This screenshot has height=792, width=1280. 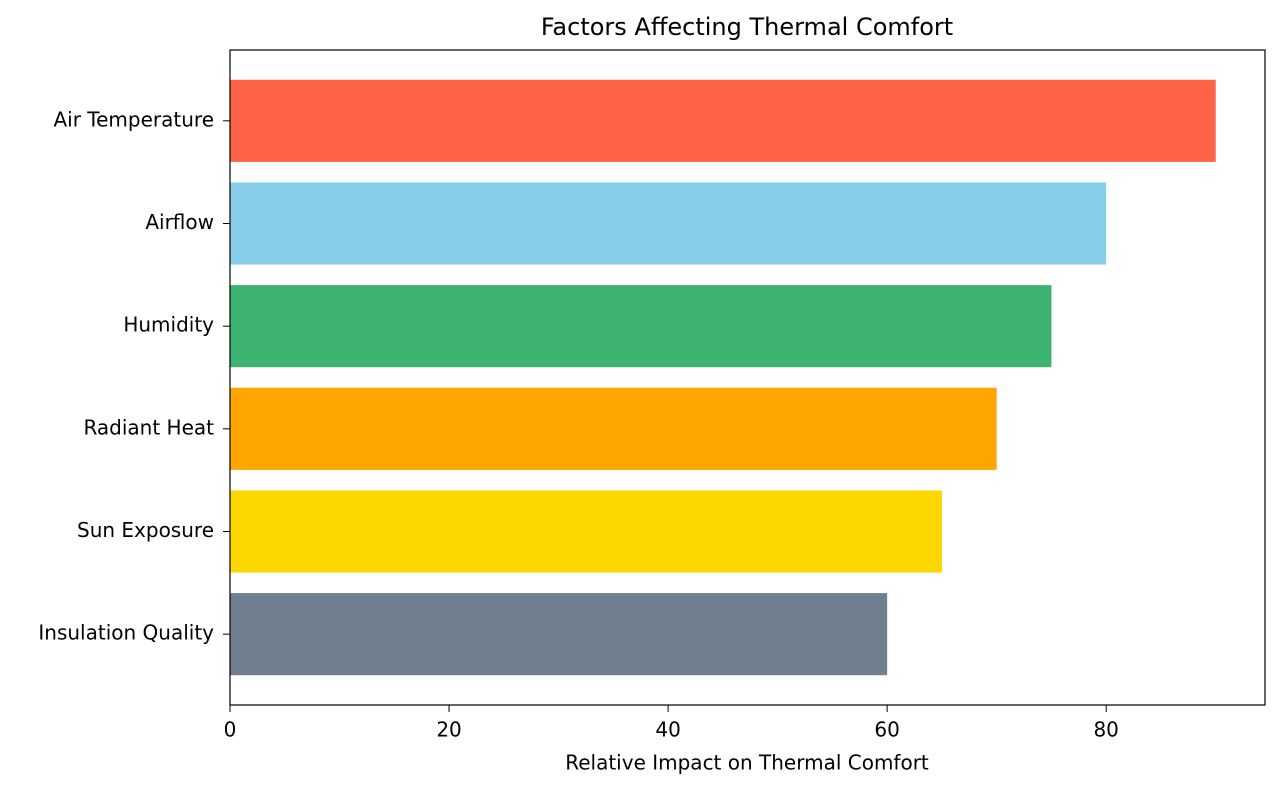 What do you see at coordinates (126, 633) in the screenshot?
I see `y-tick-label: Insulation Quality` at bounding box center [126, 633].